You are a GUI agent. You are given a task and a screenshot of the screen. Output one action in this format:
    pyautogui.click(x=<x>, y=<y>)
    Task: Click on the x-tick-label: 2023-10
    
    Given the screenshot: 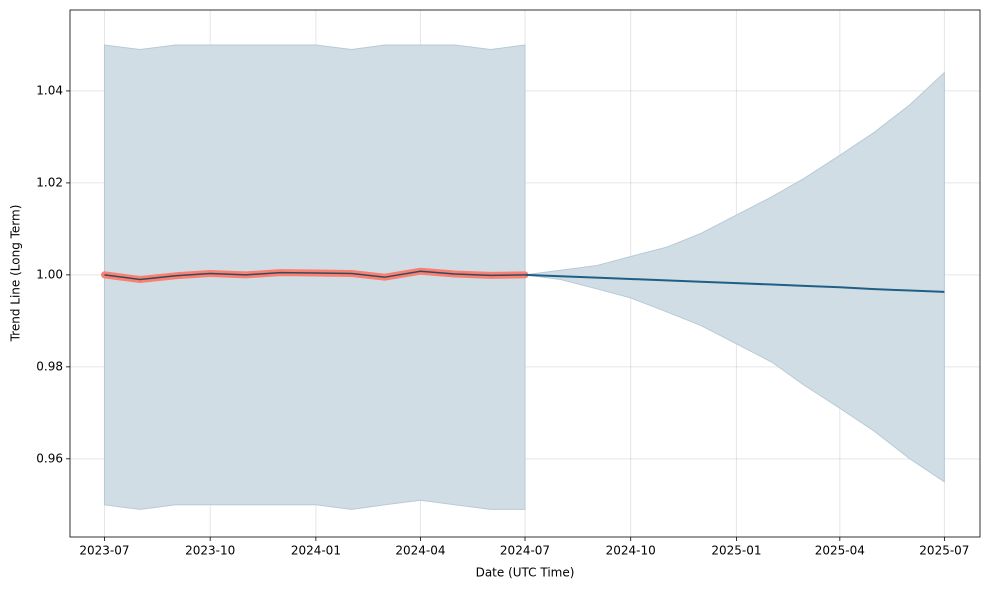 What is the action you would take?
    pyautogui.click(x=210, y=551)
    